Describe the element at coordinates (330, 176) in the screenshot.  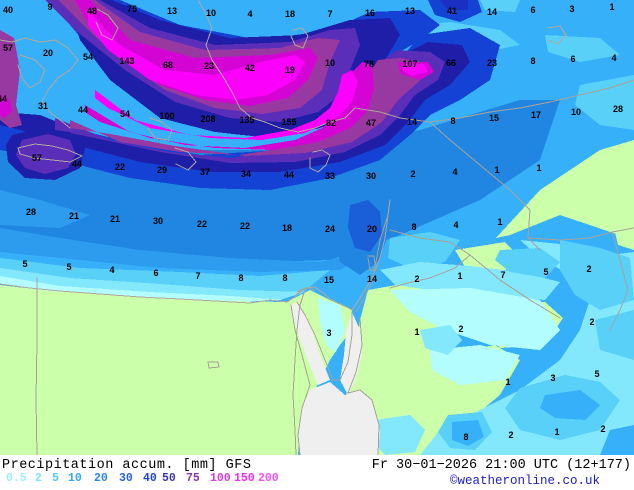
I see `svg-text: 33` at that location.